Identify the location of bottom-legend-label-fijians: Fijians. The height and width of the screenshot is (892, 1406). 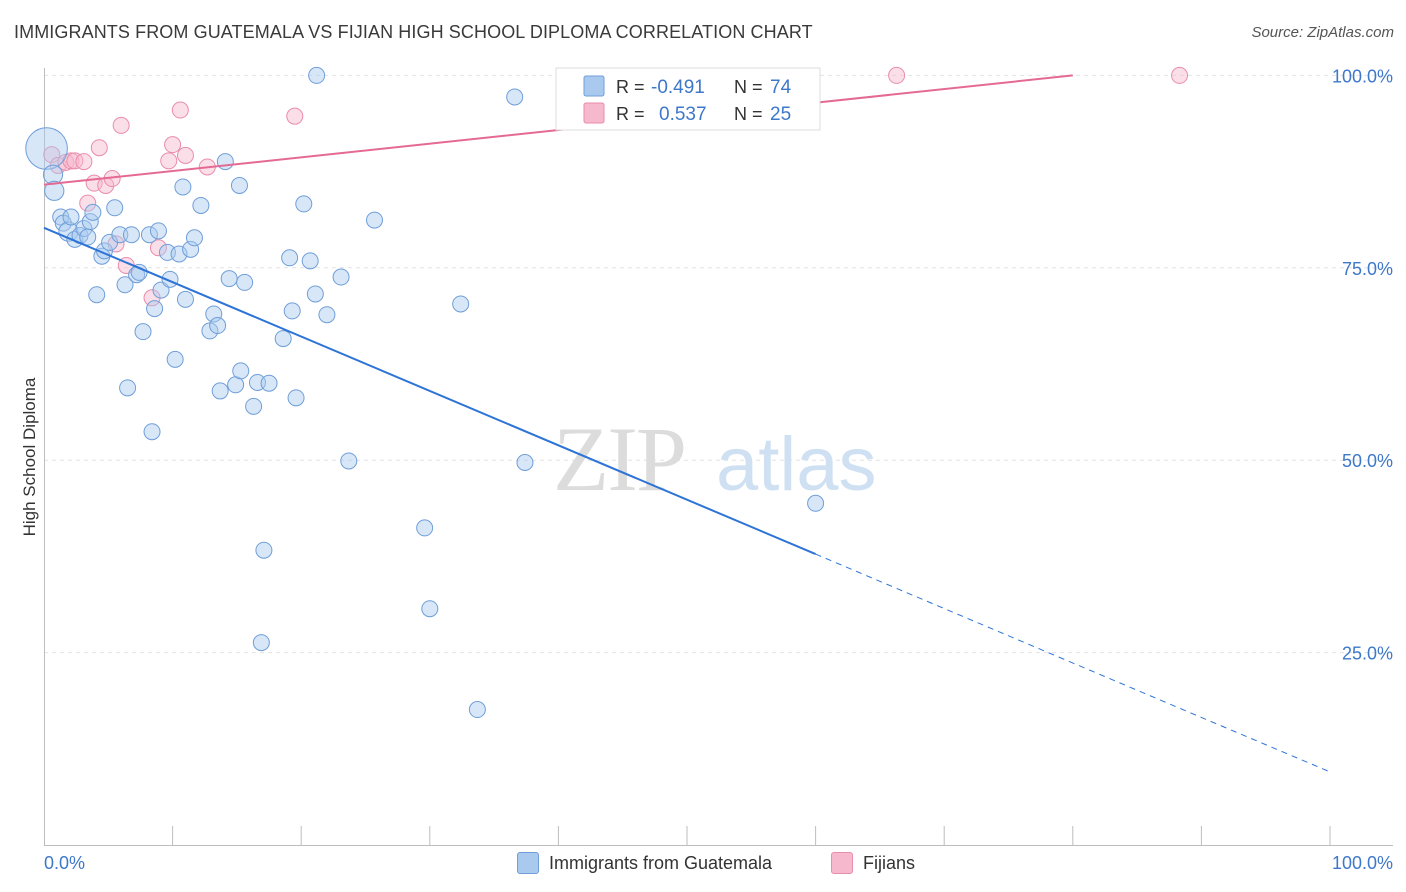
(889, 862).